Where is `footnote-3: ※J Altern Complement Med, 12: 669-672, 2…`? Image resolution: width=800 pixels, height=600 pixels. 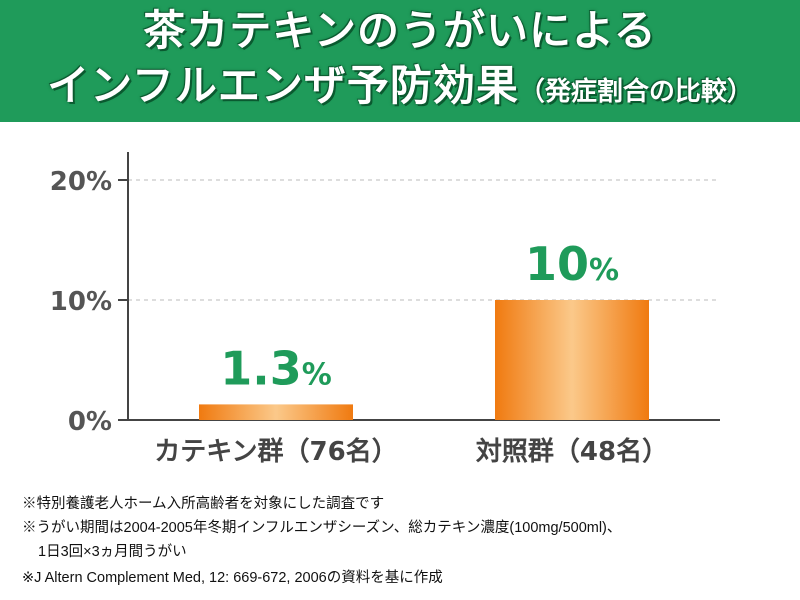 footnote-3: ※J Altern Complement Med, 12: 669-672, 2… is located at coordinates (232, 578).